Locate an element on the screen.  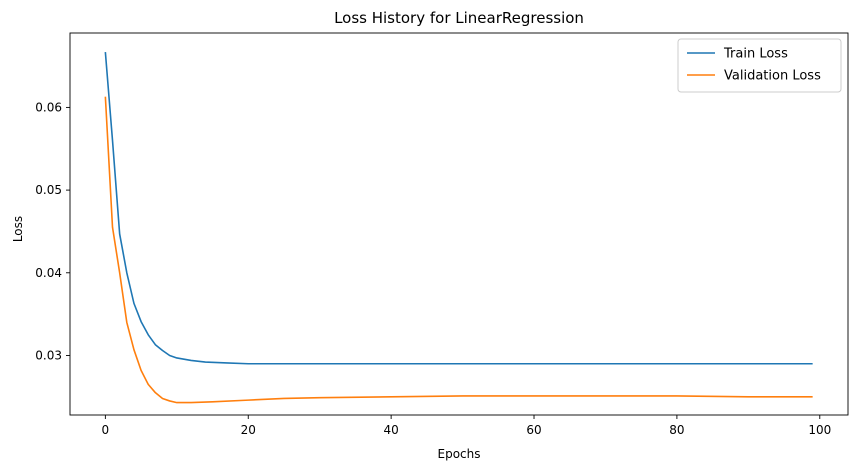
x-tick-label: 100 is located at coordinates (819, 430).